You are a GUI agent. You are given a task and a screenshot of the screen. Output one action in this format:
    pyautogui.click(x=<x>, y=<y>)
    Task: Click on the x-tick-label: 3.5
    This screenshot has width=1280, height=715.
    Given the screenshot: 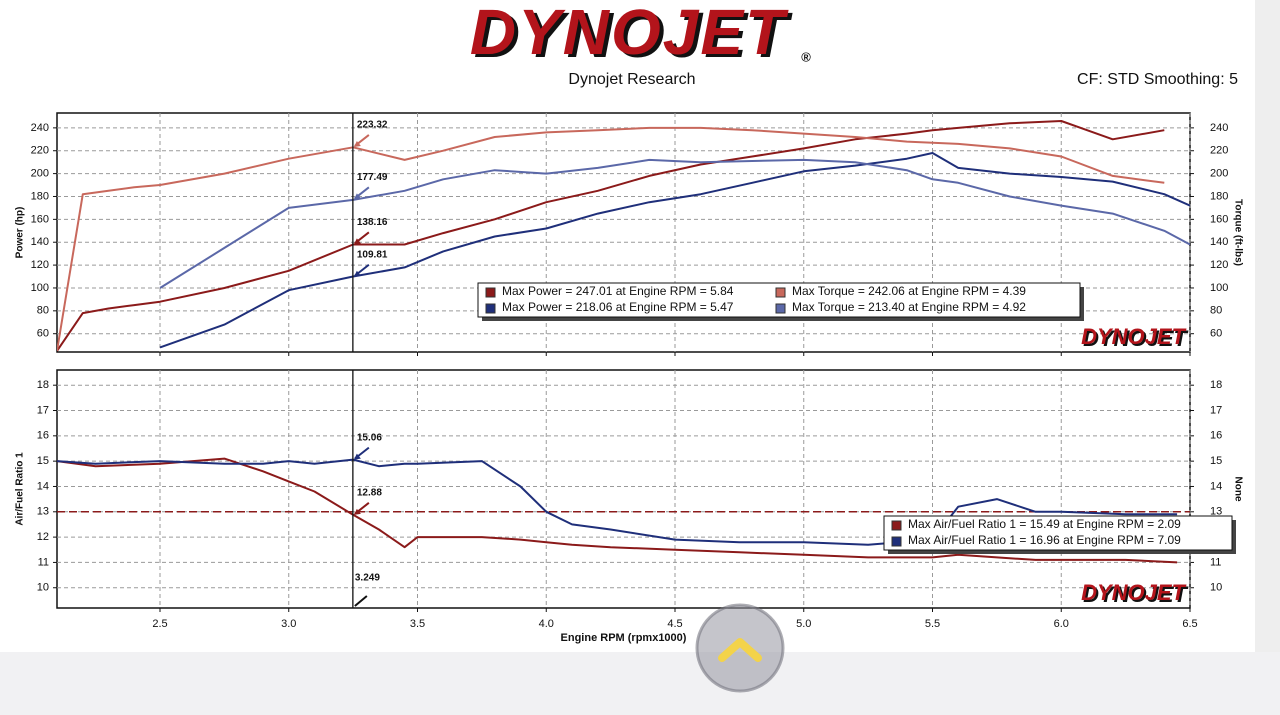 What is the action you would take?
    pyautogui.click(x=417, y=624)
    